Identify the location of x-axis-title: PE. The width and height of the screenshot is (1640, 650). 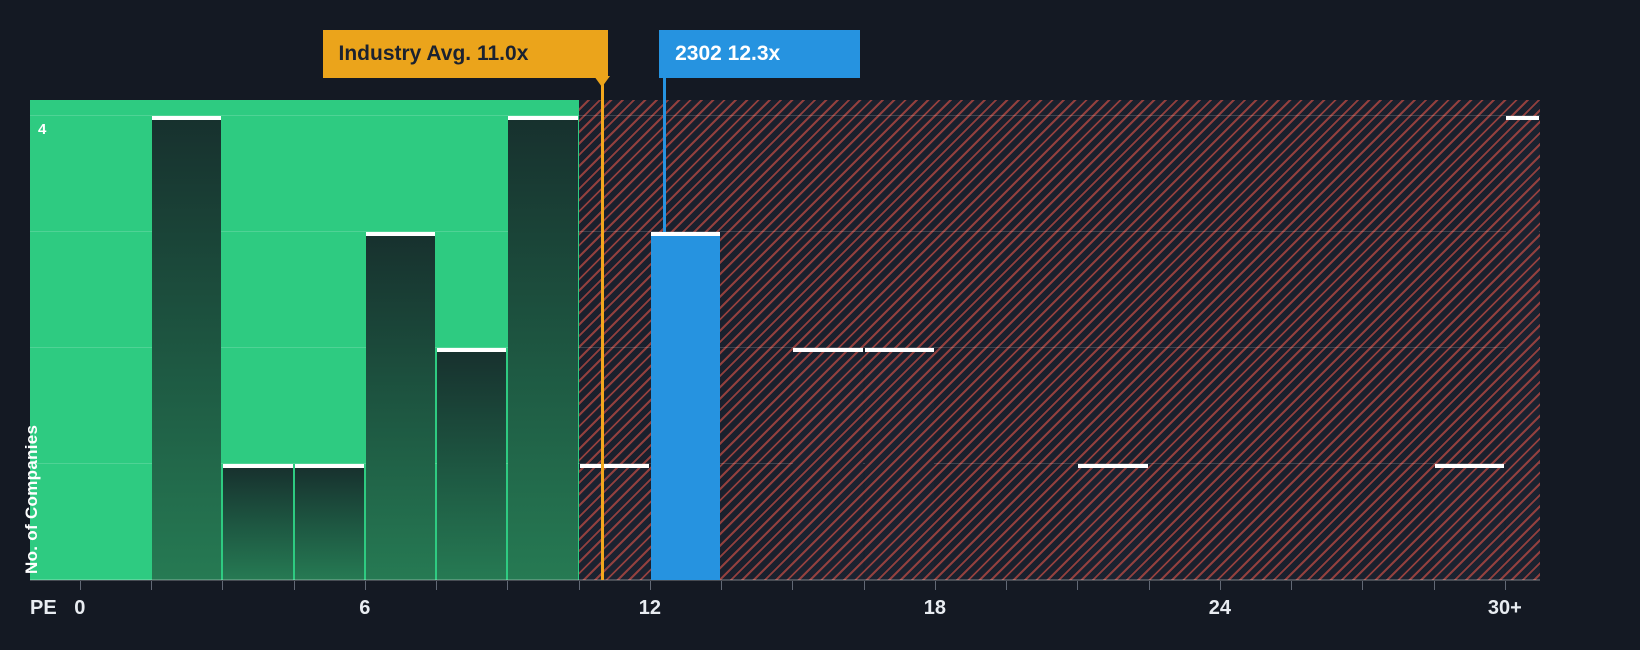
(43, 608).